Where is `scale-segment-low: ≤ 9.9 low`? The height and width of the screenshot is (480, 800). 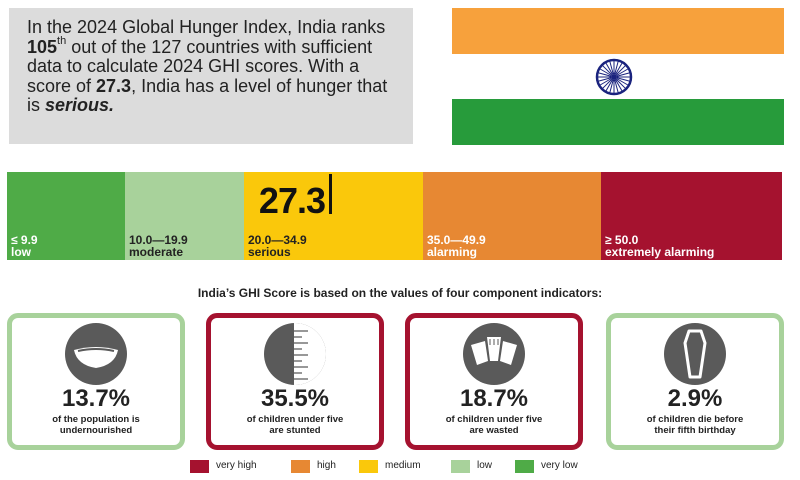
scale-segment-low: ≤ 9.9 low is located at coordinates (66, 216).